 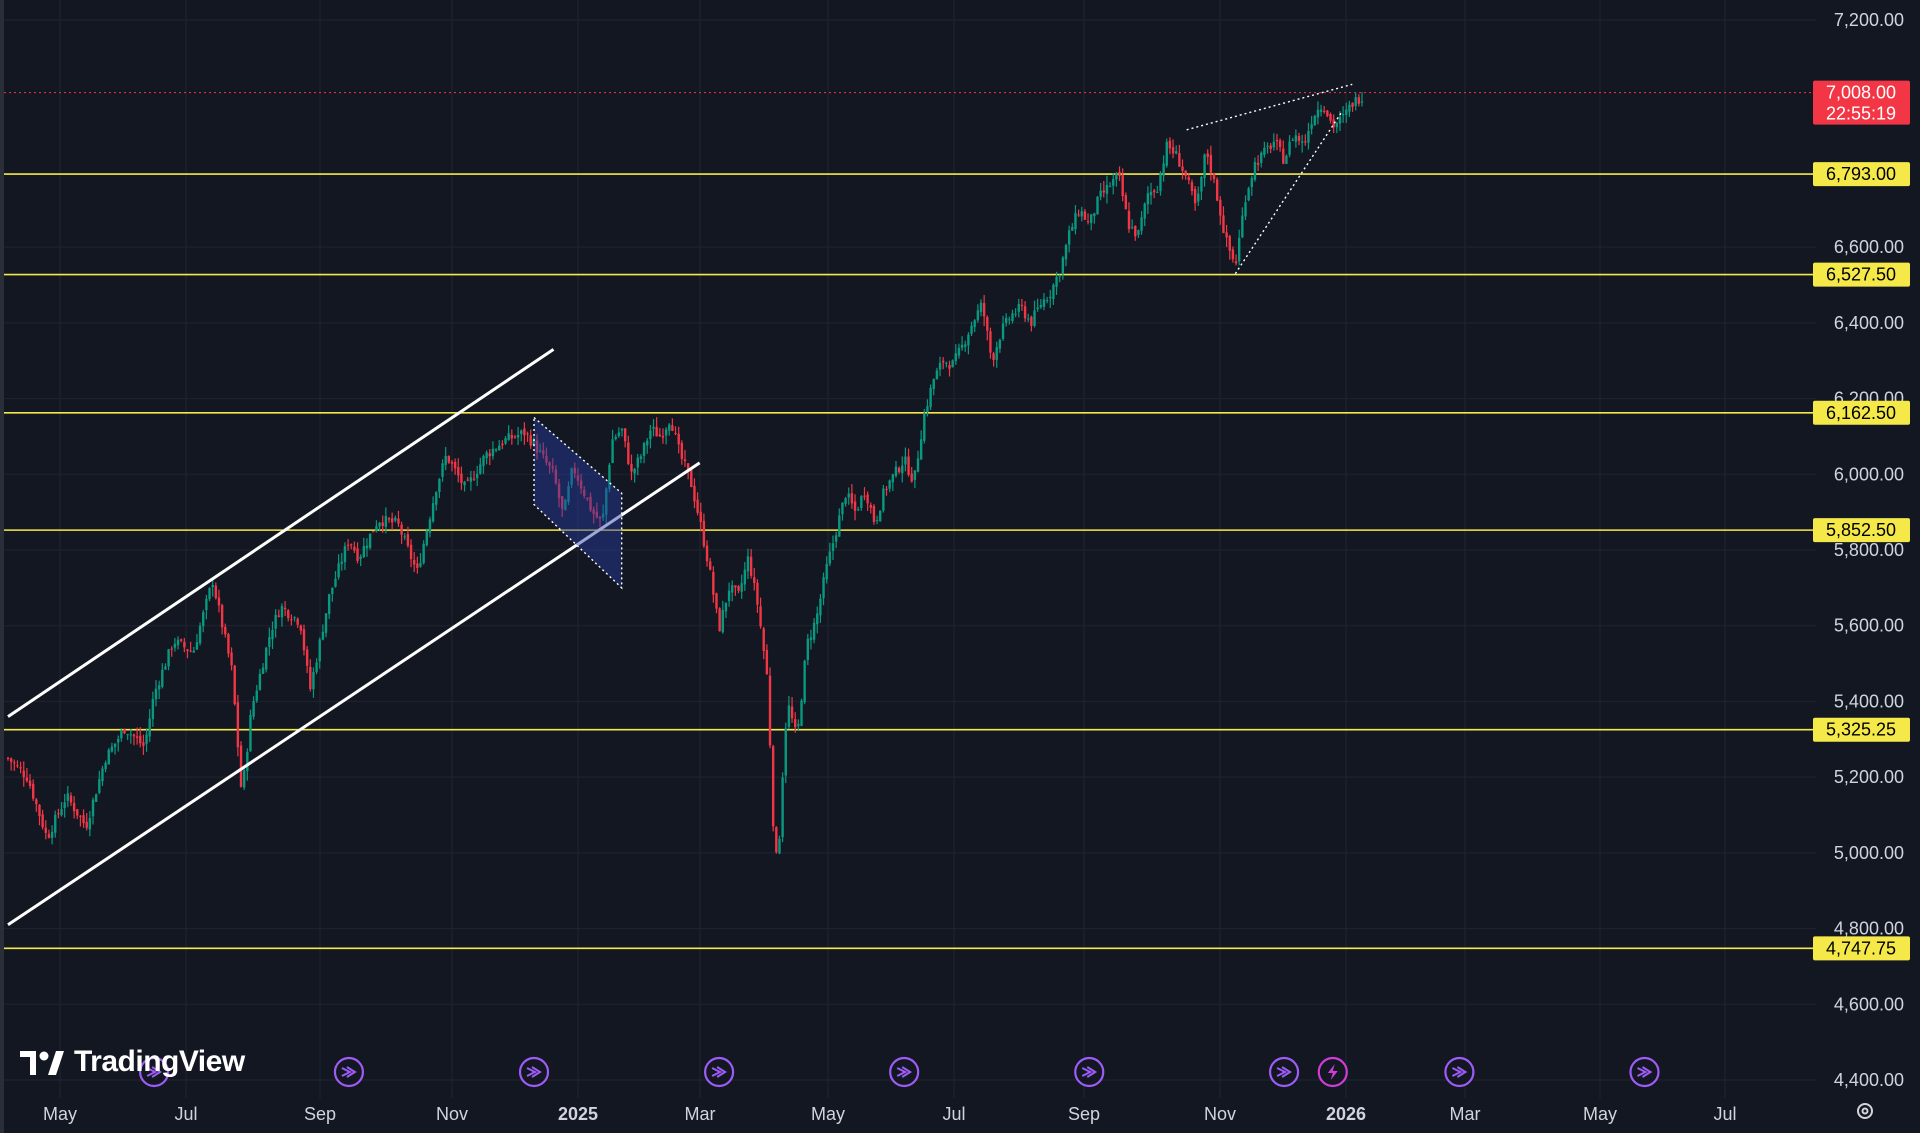 What do you see at coordinates (1861, 275) in the screenshot?
I see `level-label: 6,527.50` at bounding box center [1861, 275].